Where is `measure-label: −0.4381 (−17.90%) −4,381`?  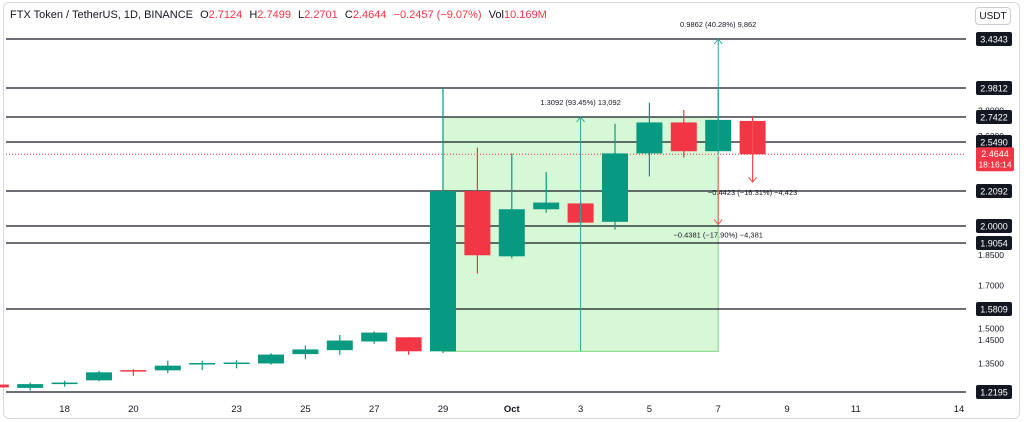 measure-label: −0.4381 (−17.90%) −4,381 is located at coordinates (717, 234).